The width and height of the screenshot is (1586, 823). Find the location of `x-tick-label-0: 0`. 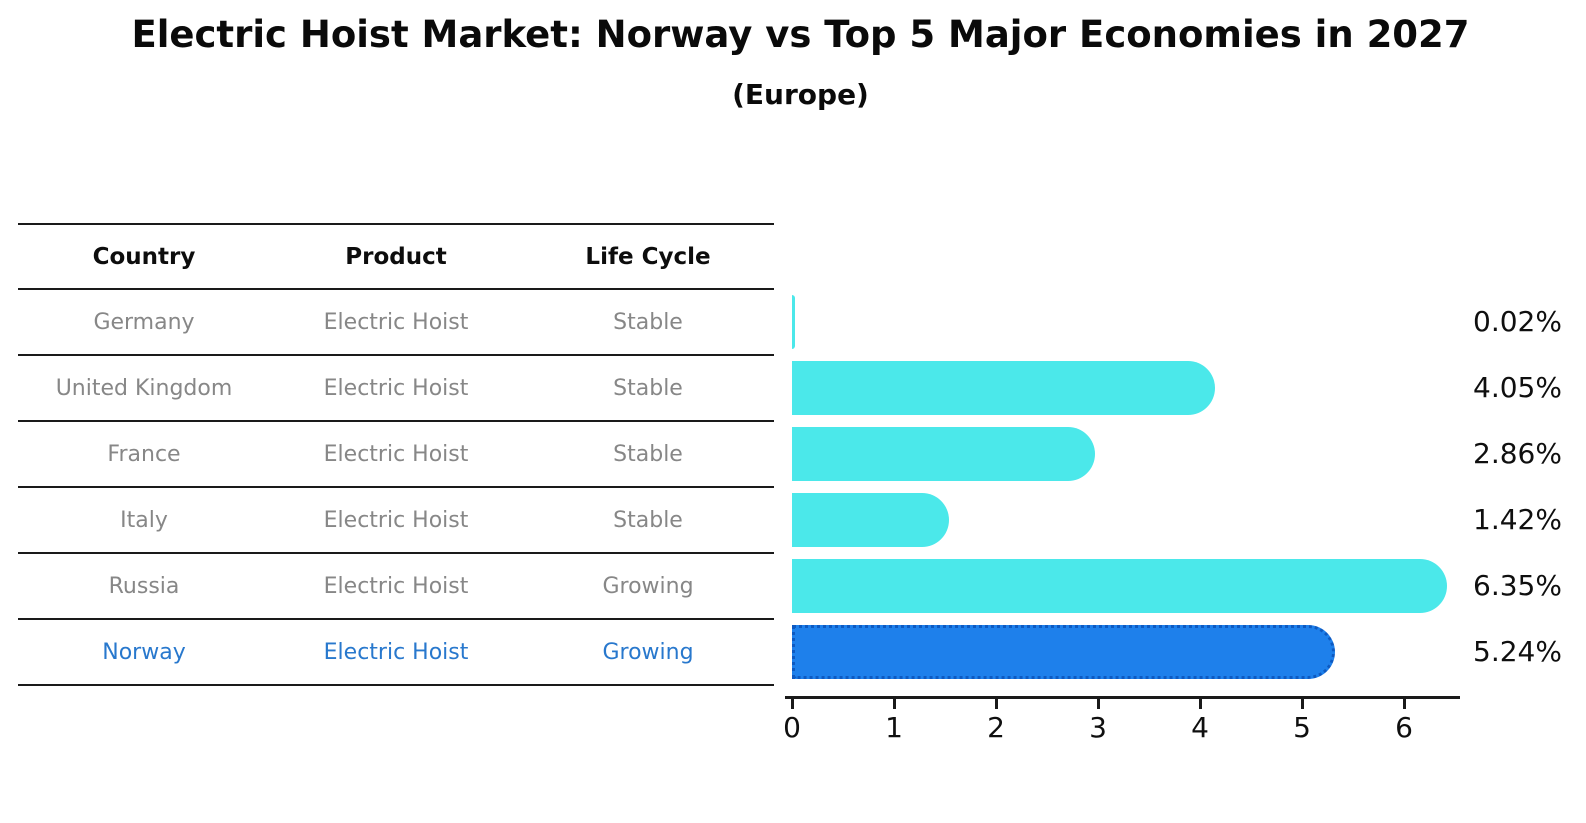

x-tick-label-0: 0 is located at coordinates (792, 727).